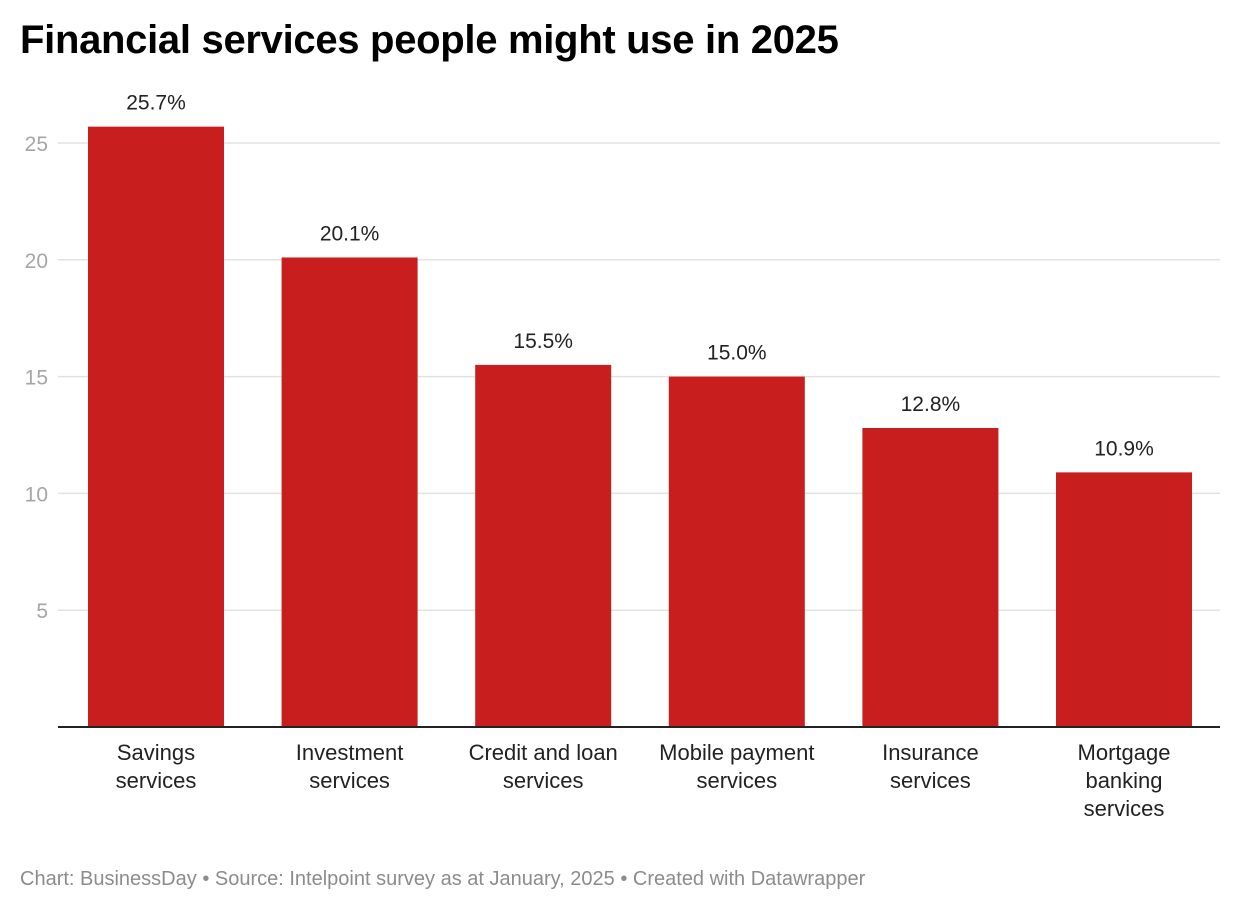 The width and height of the screenshot is (1240, 914). Describe the element at coordinates (350, 766) in the screenshot. I see `category-label: Investment services` at that location.